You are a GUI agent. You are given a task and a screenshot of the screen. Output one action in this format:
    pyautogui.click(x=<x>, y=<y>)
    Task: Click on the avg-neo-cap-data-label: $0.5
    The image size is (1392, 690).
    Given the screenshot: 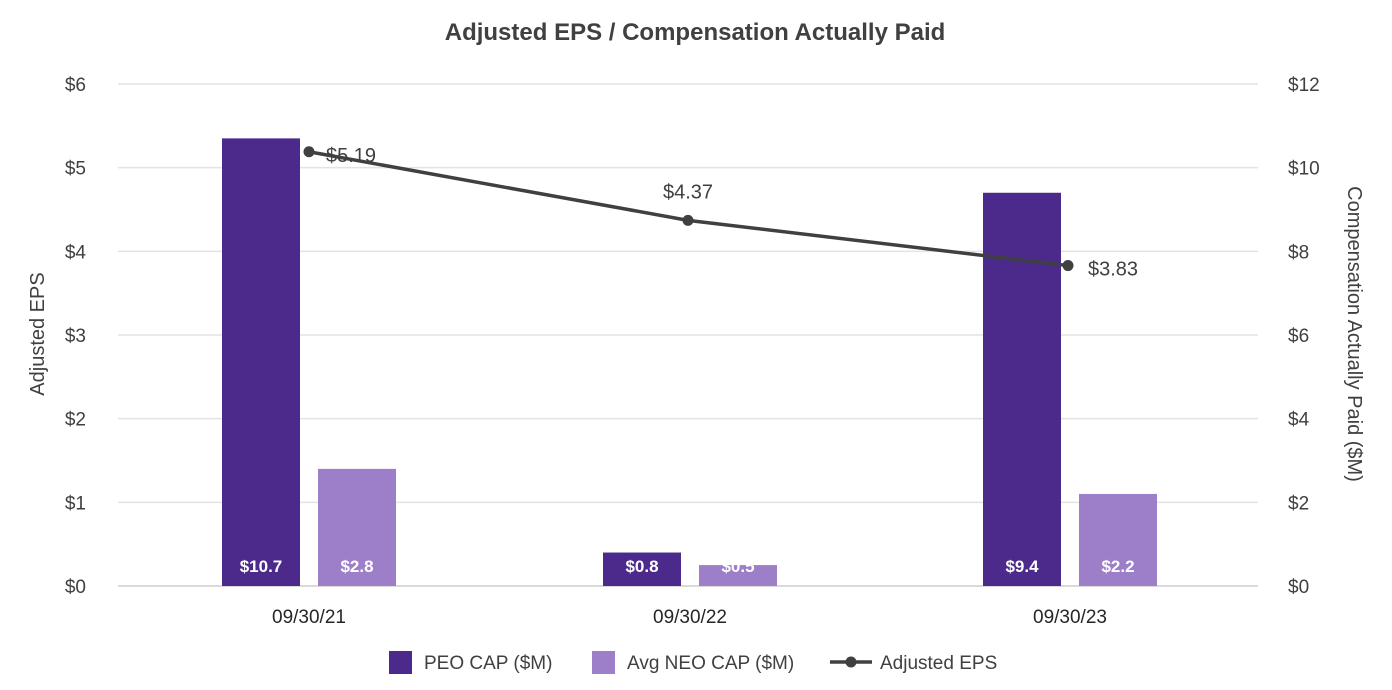 What is the action you would take?
    pyautogui.click(x=737, y=566)
    